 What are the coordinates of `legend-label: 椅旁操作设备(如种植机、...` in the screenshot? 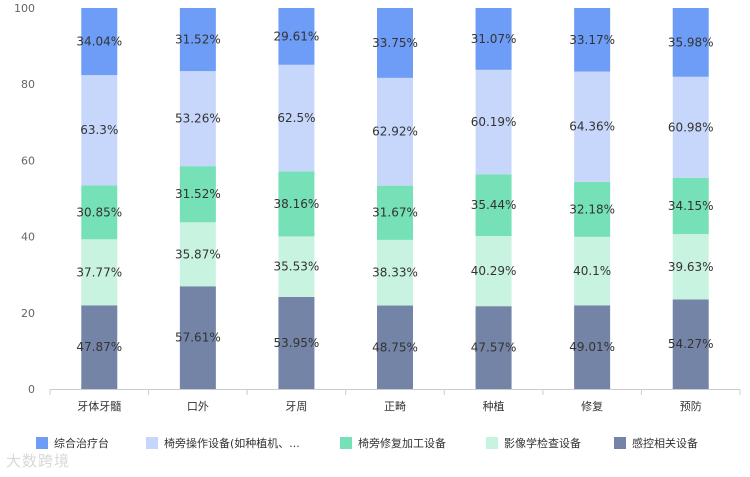 It's located at (232, 443).